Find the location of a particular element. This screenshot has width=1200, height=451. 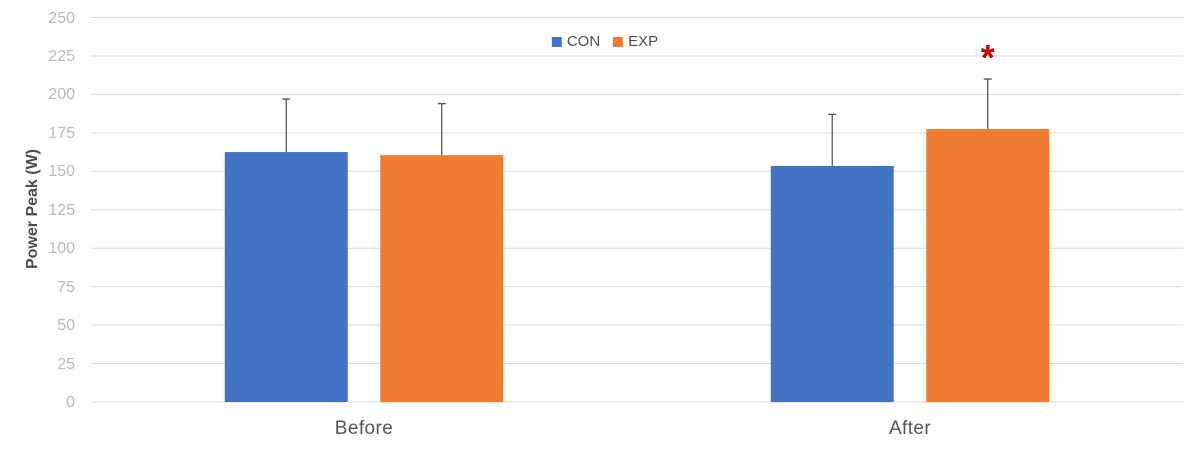

y-tick-label-150: 150 is located at coordinates (61, 172).